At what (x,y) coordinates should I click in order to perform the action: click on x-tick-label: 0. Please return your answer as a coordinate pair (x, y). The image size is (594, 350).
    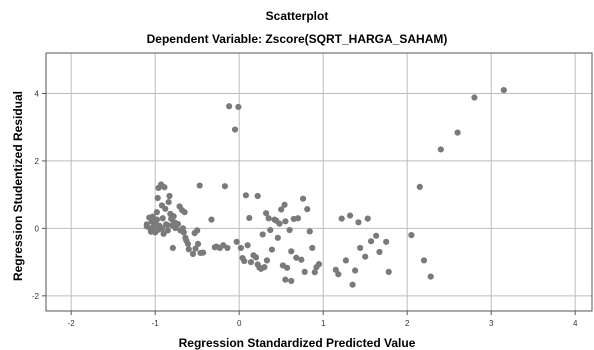
    Looking at the image, I should click on (239, 323).